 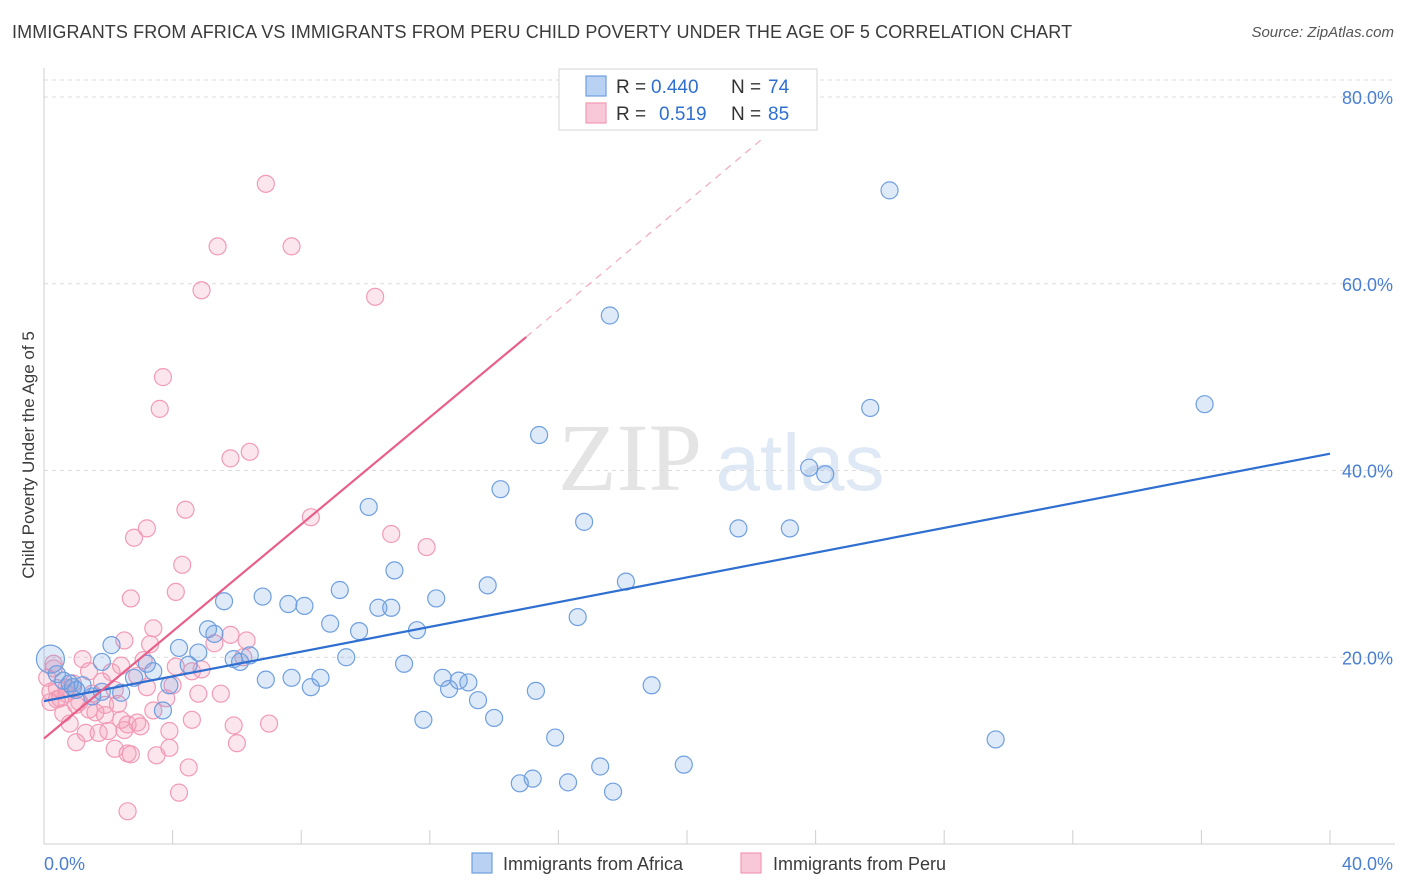 I want to click on correlation-legend: R = 0.440 N = 74 R = 0.519 N = 85, so click(x=688, y=99).